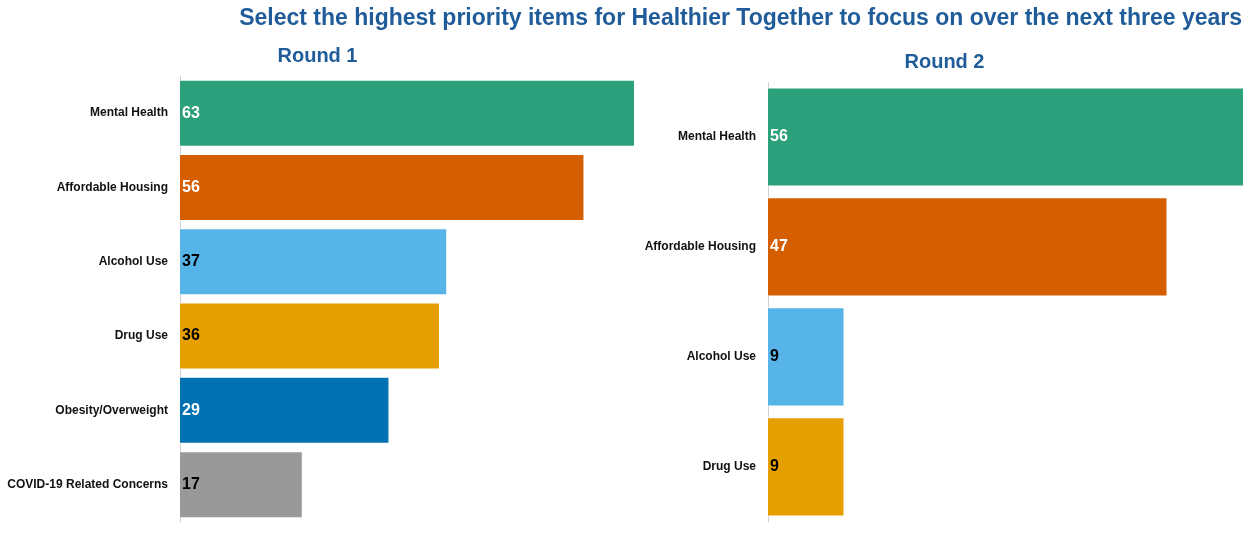  What do you see at coordinates (111, 409) in the screenshot?
I see `y-tick-label: Obesity/Overweight` at bounding box center [111, 409].